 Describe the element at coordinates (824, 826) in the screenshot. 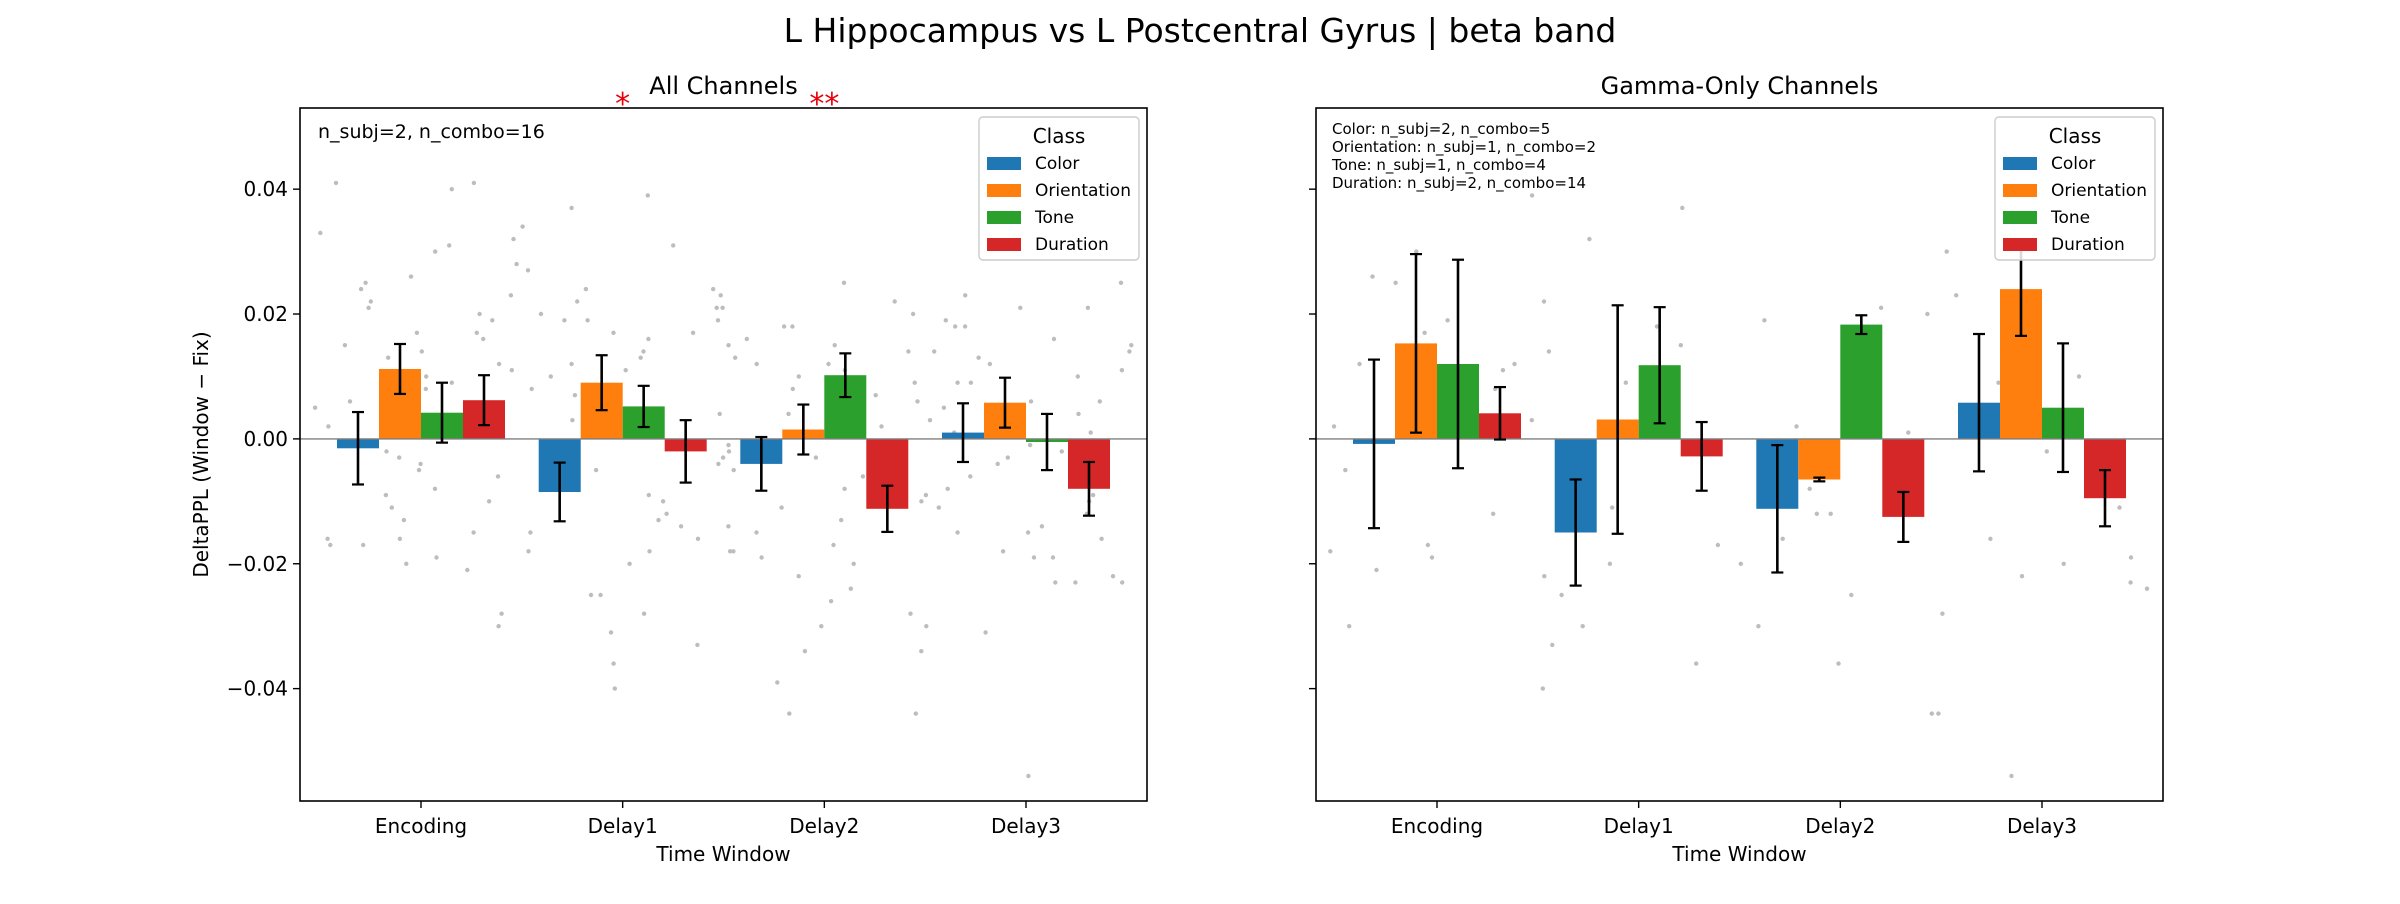

I see `x-tick-label: Delay2` at that location.